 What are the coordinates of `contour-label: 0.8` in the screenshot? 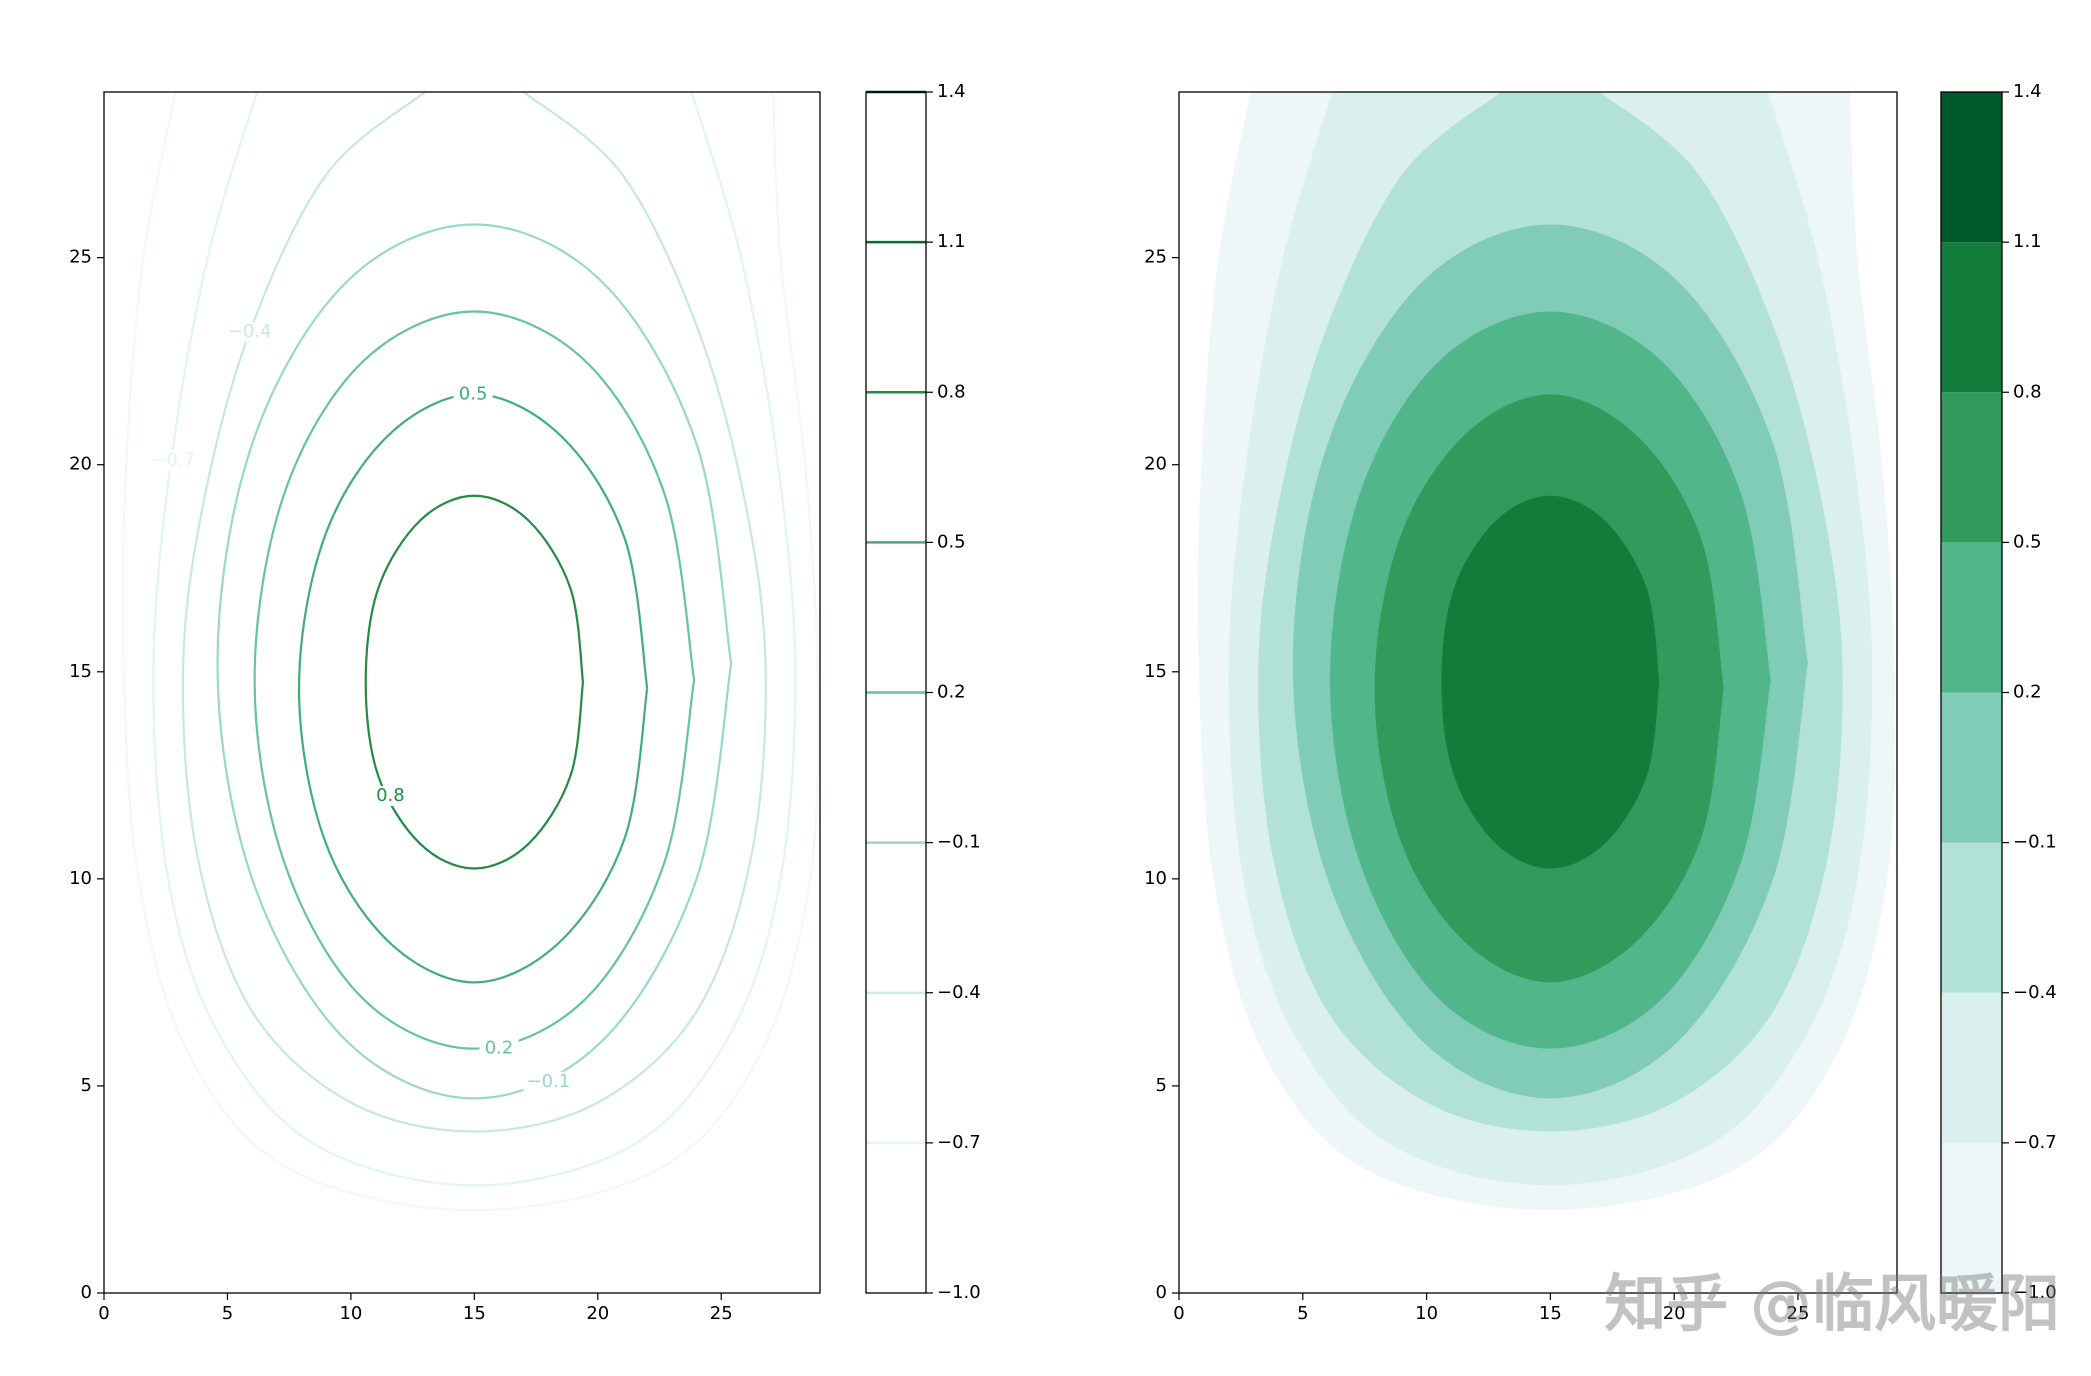 It's located at (390, 795).